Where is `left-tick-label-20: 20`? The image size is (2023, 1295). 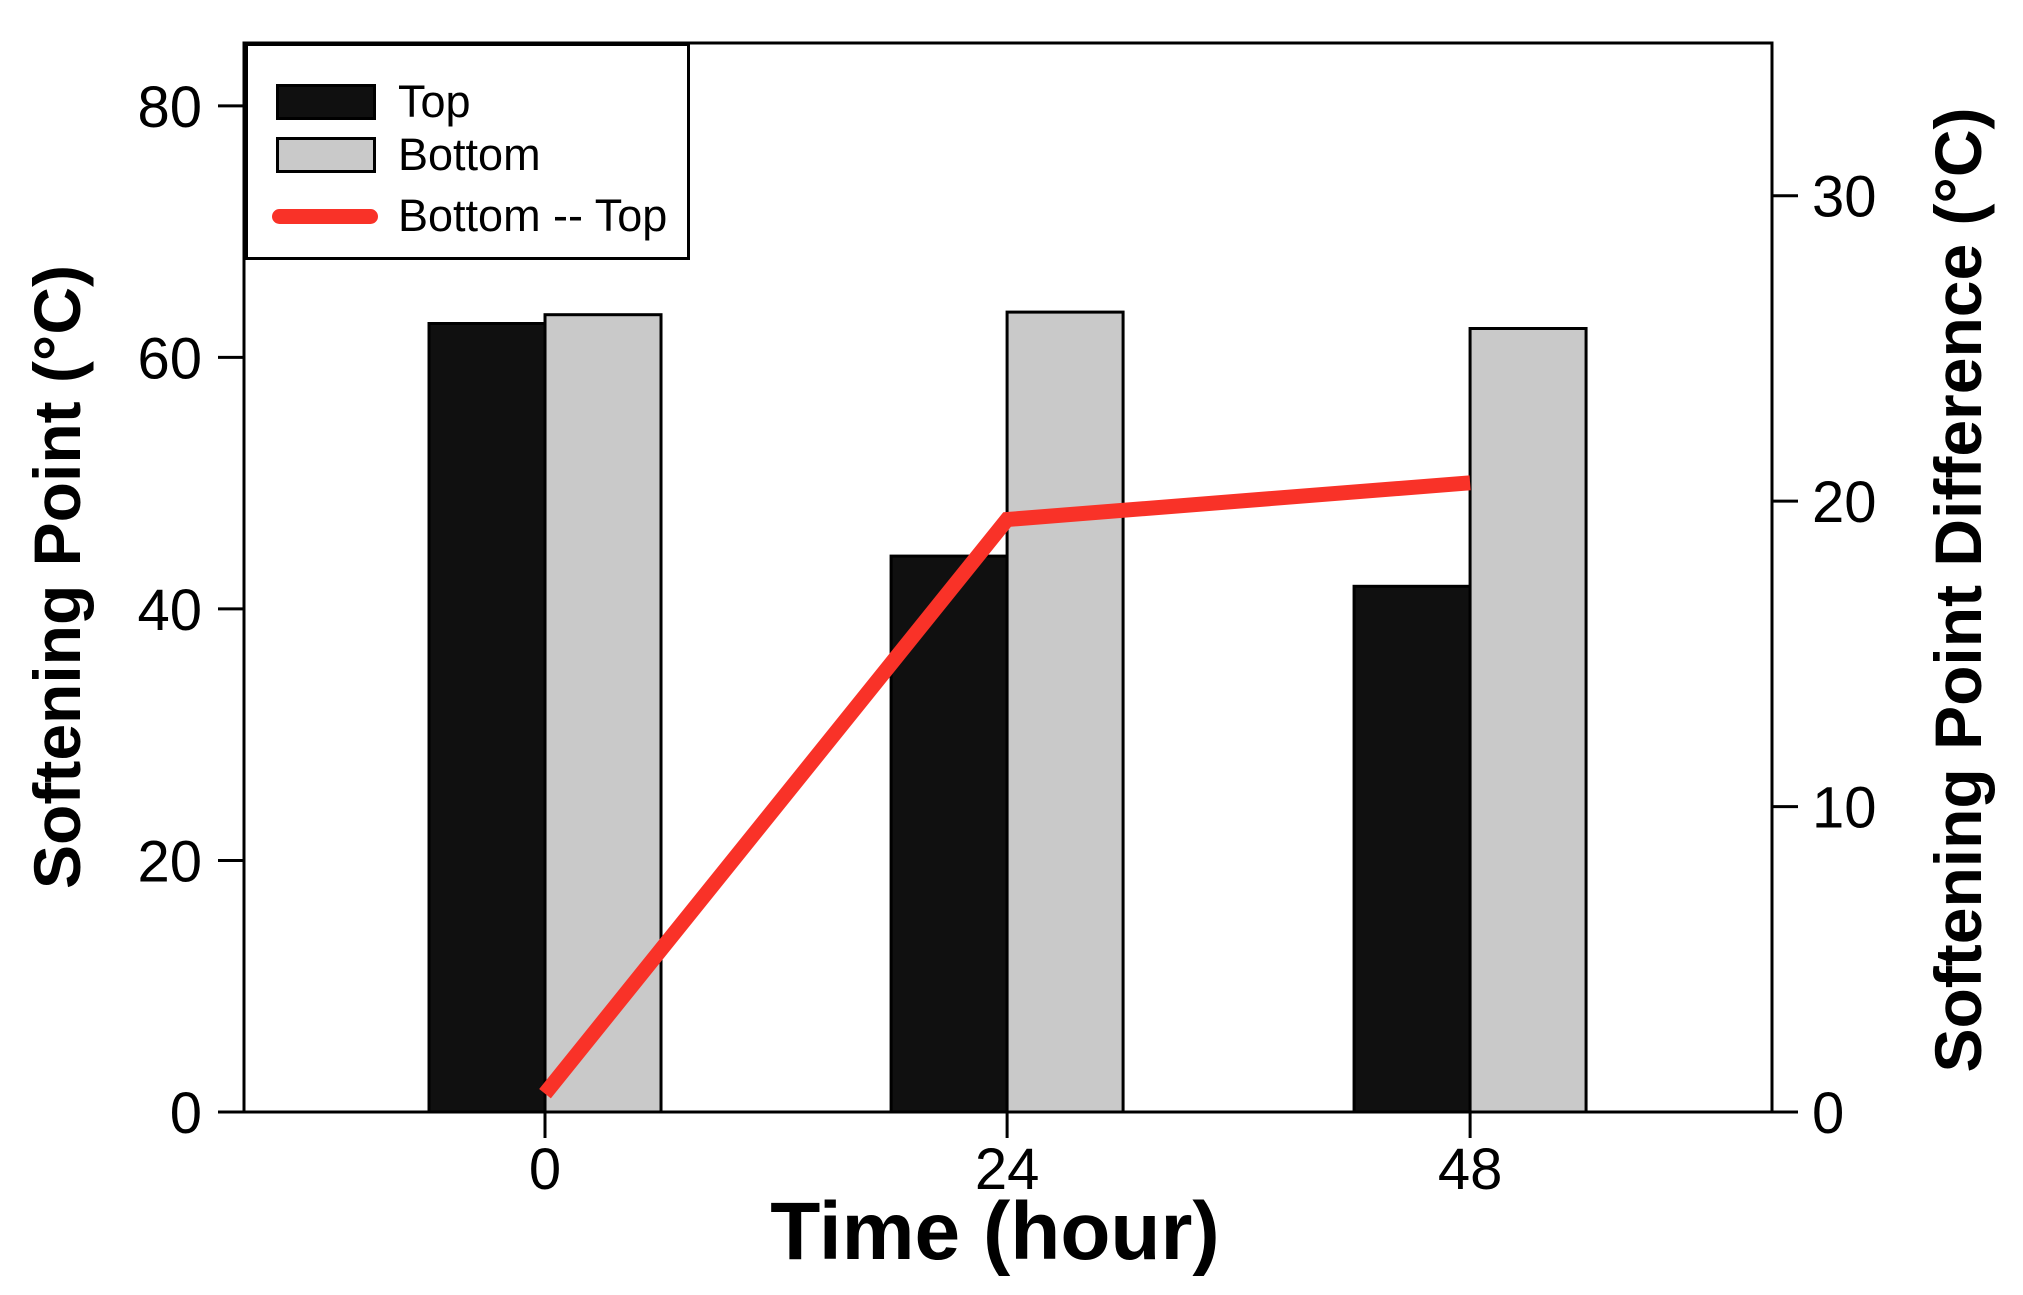 left-tick-label-20: 20 is located at coordinates (169, 861).